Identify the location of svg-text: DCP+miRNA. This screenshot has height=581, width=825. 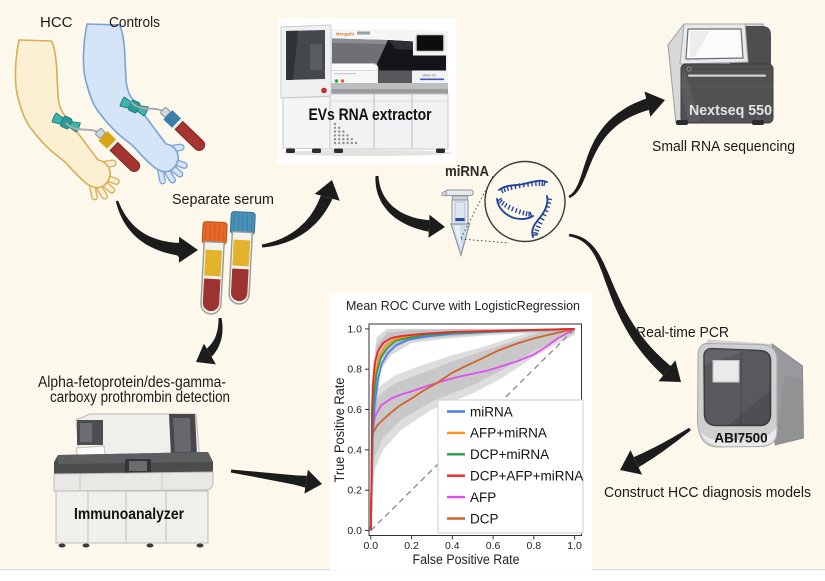
(509, 454).